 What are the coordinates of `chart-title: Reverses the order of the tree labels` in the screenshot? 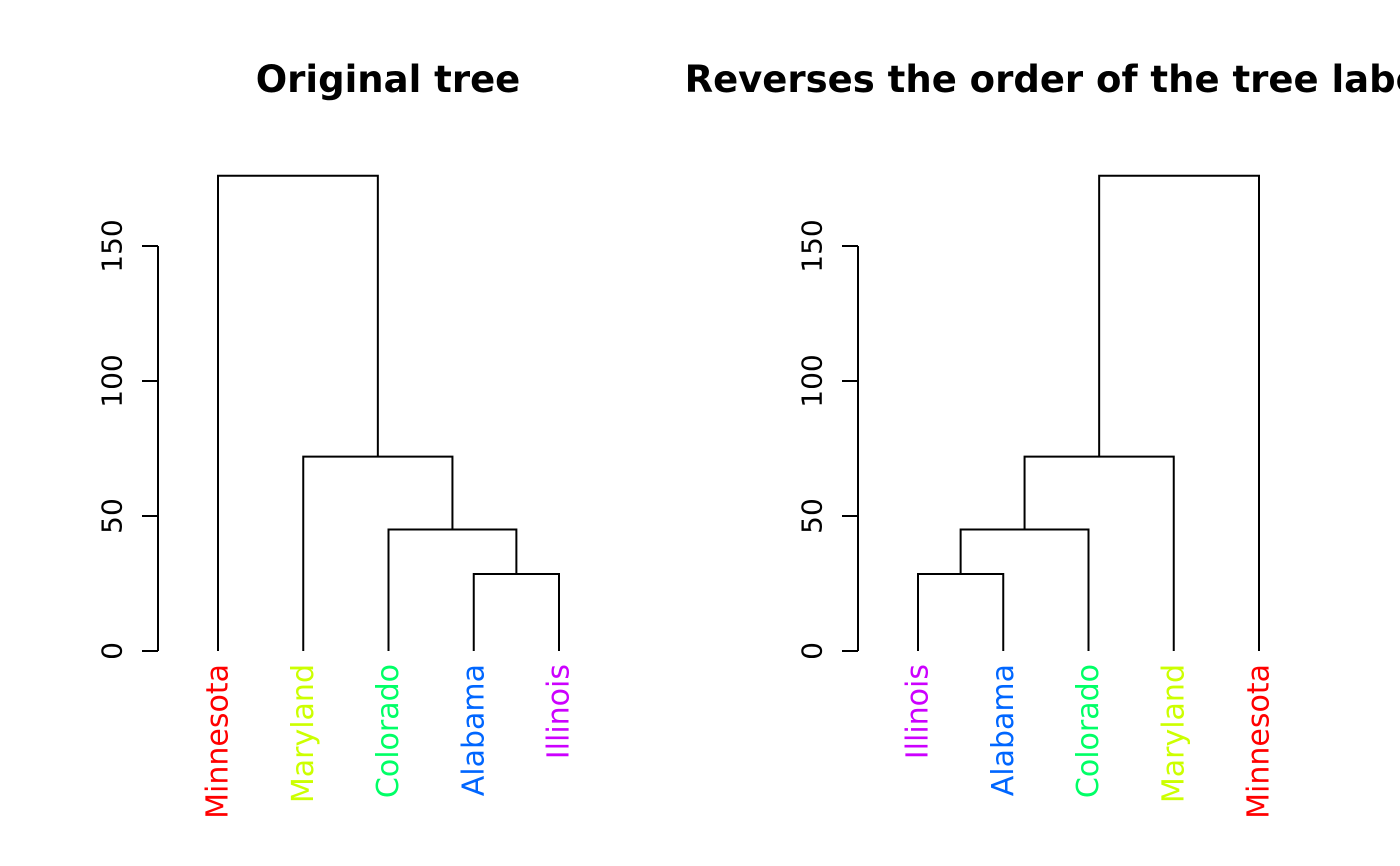 It's located at (1042, 79).